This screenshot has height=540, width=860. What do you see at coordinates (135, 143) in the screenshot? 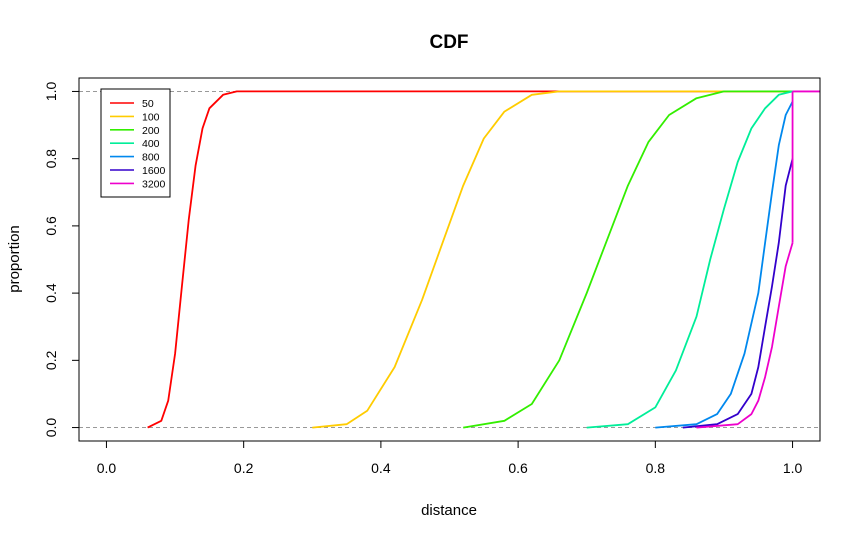
I see `legend-box` at bounding box center [135, 143].